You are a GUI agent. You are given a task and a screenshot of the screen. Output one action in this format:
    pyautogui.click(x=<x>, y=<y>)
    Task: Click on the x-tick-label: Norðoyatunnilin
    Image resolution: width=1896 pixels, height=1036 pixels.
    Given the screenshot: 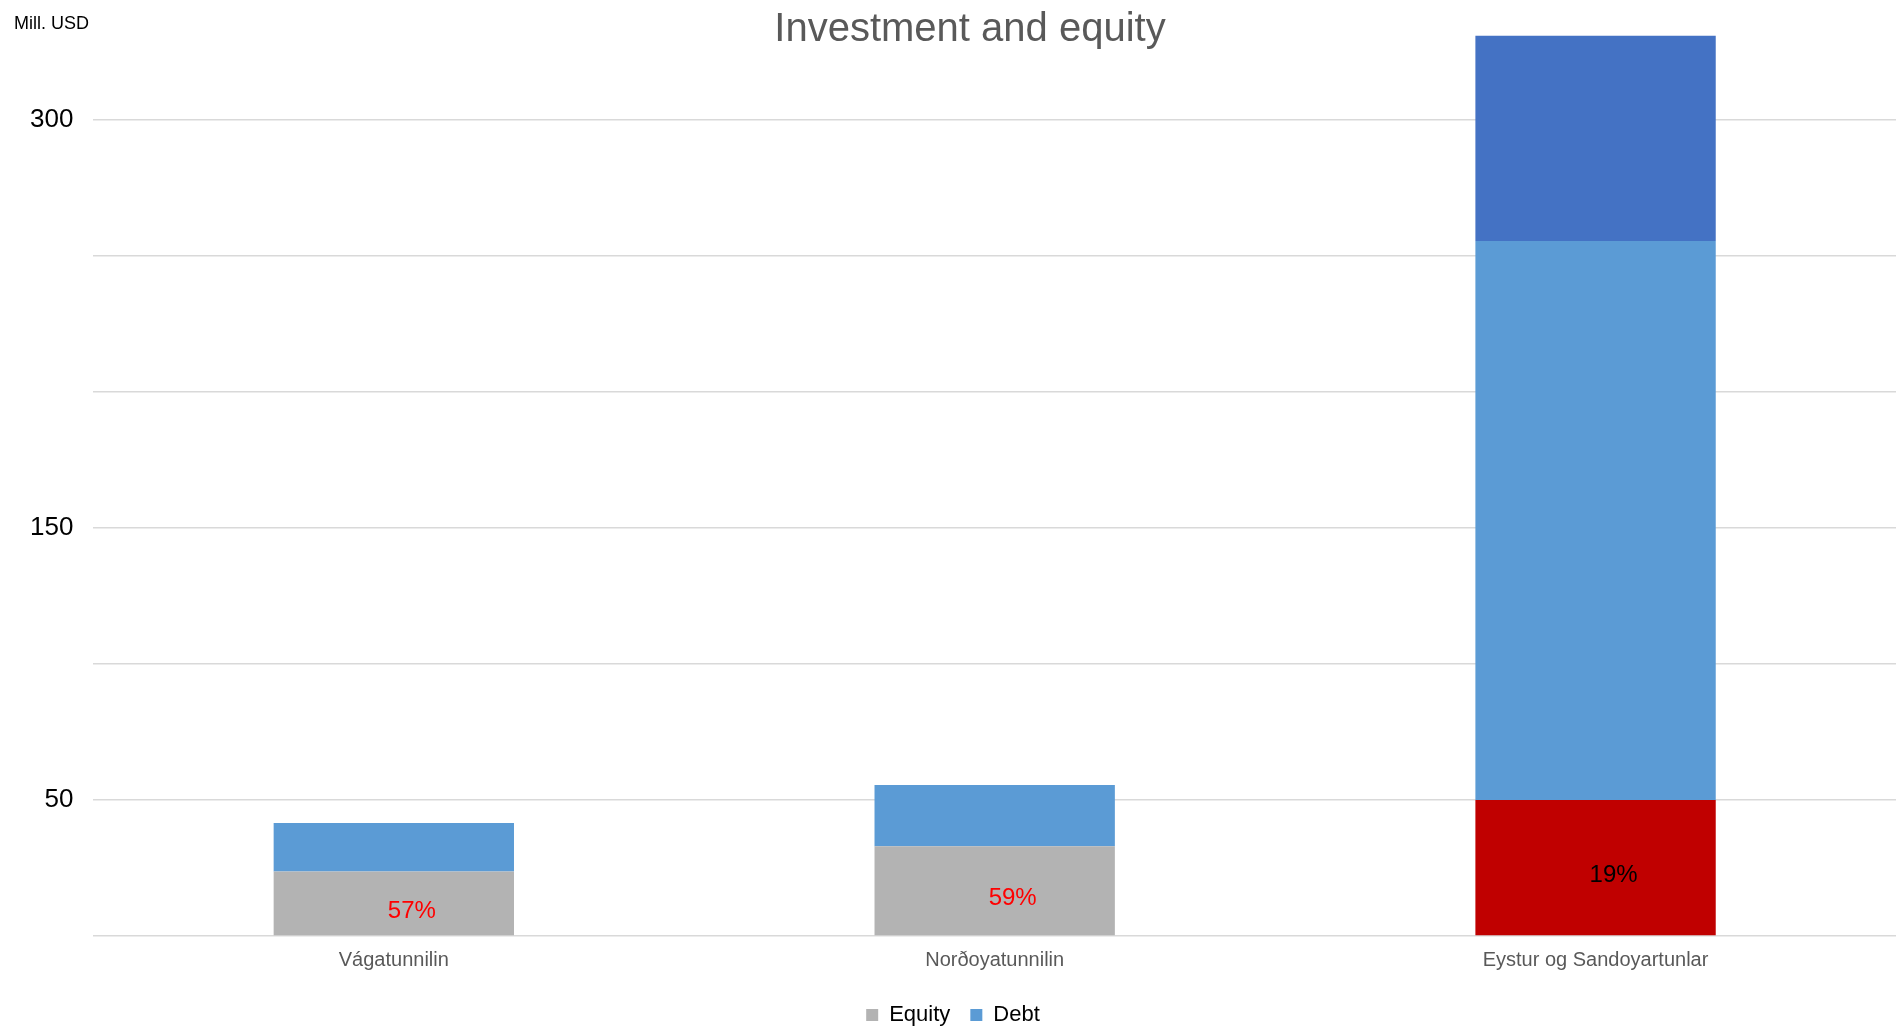 What is the action you would take?
    pyautogui.click(x=995, y=958)
    